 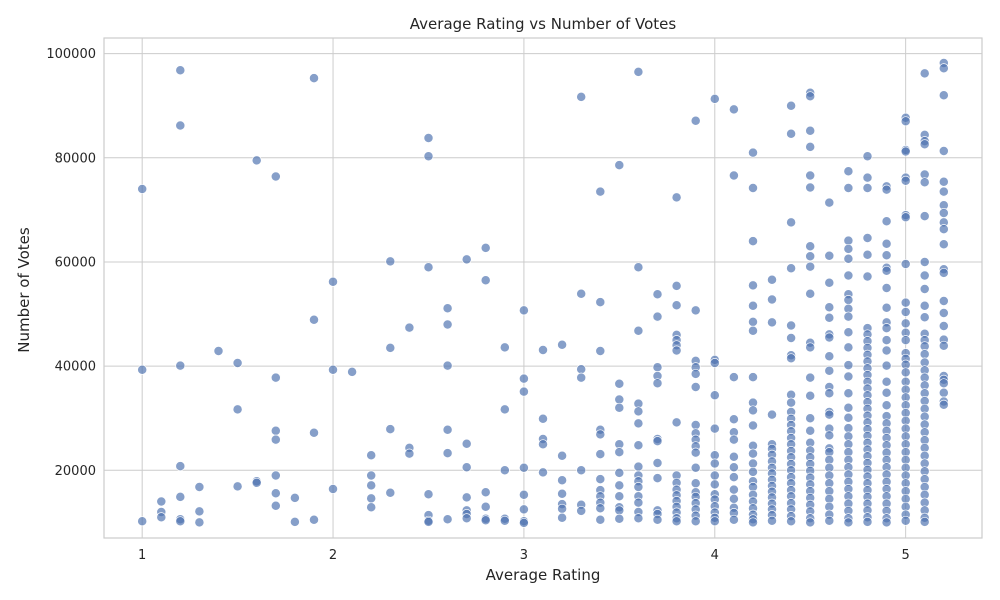 I want to click on y-axis-title: Number of Votes, so click(x=24, y=290).